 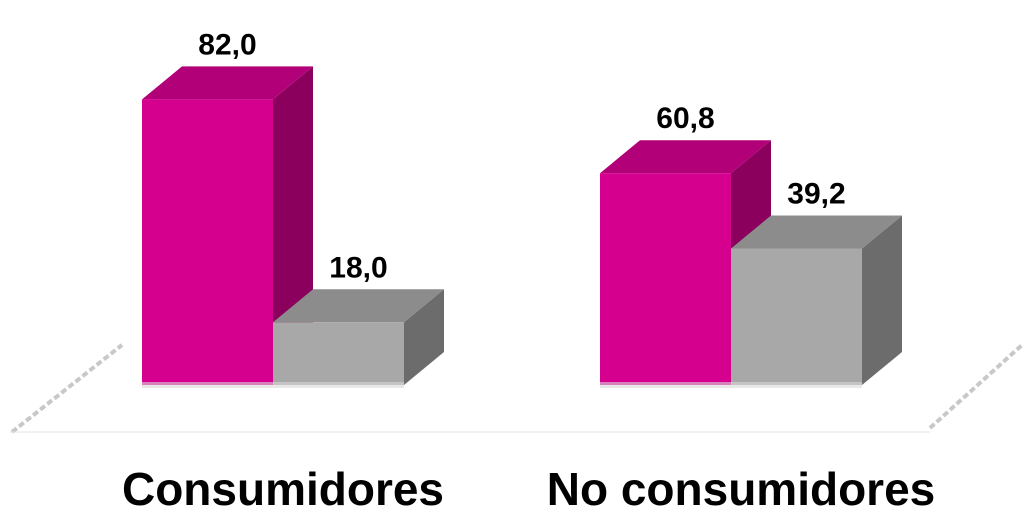 What do you see at coordinates (283, 488) in the screenshot?
I see `category-label-consumidores: Consumidores` at bounding box center [283, 488].